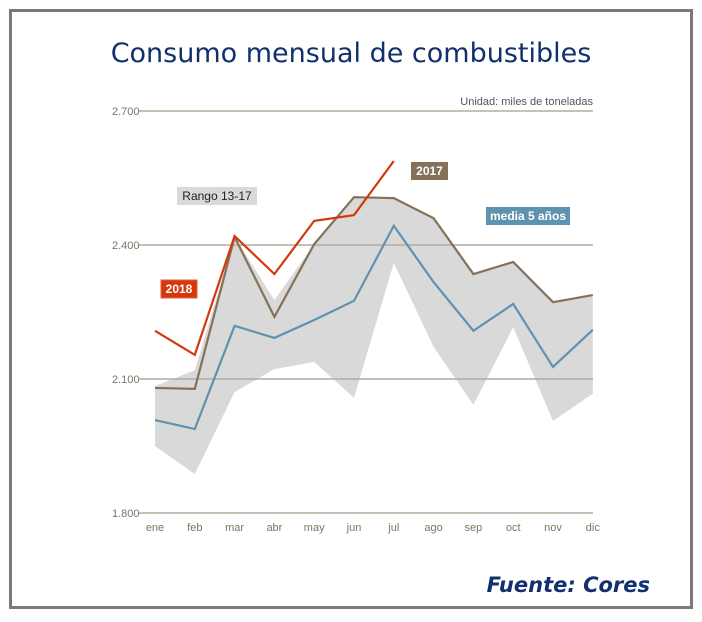 Image resolution: width=702 pixels, height=622 pixels. I want to click on x-tick-label: oct, so click(513, 528).